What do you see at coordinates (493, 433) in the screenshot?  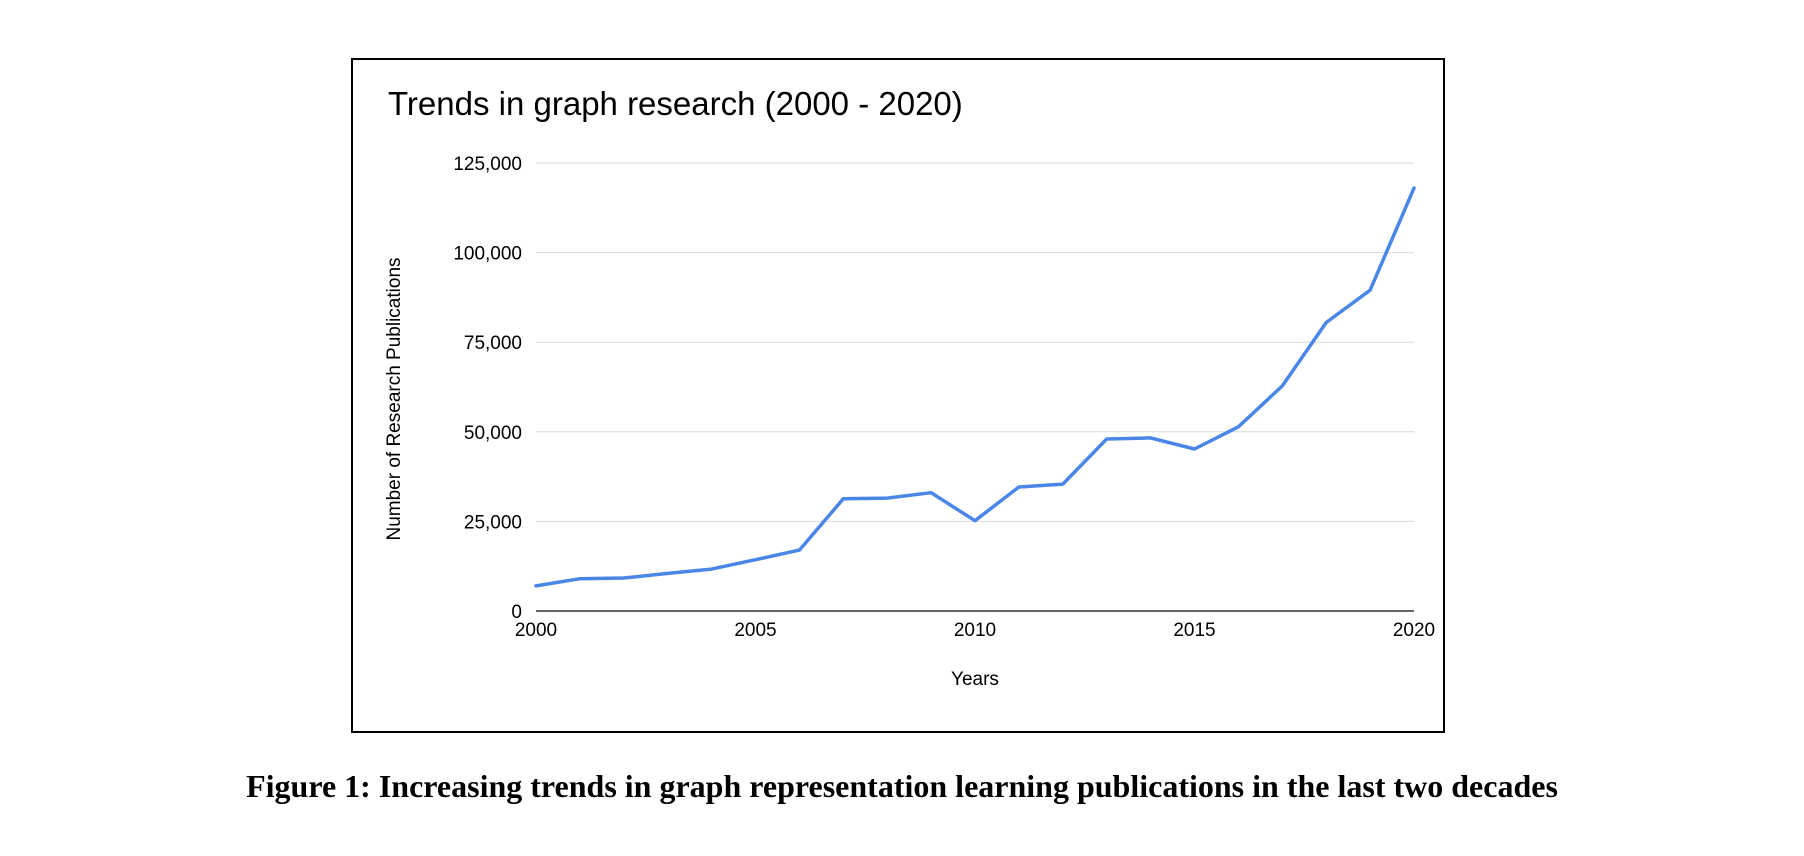 I see `y-tick-label: 50,000` at bounding box center [493, 433].